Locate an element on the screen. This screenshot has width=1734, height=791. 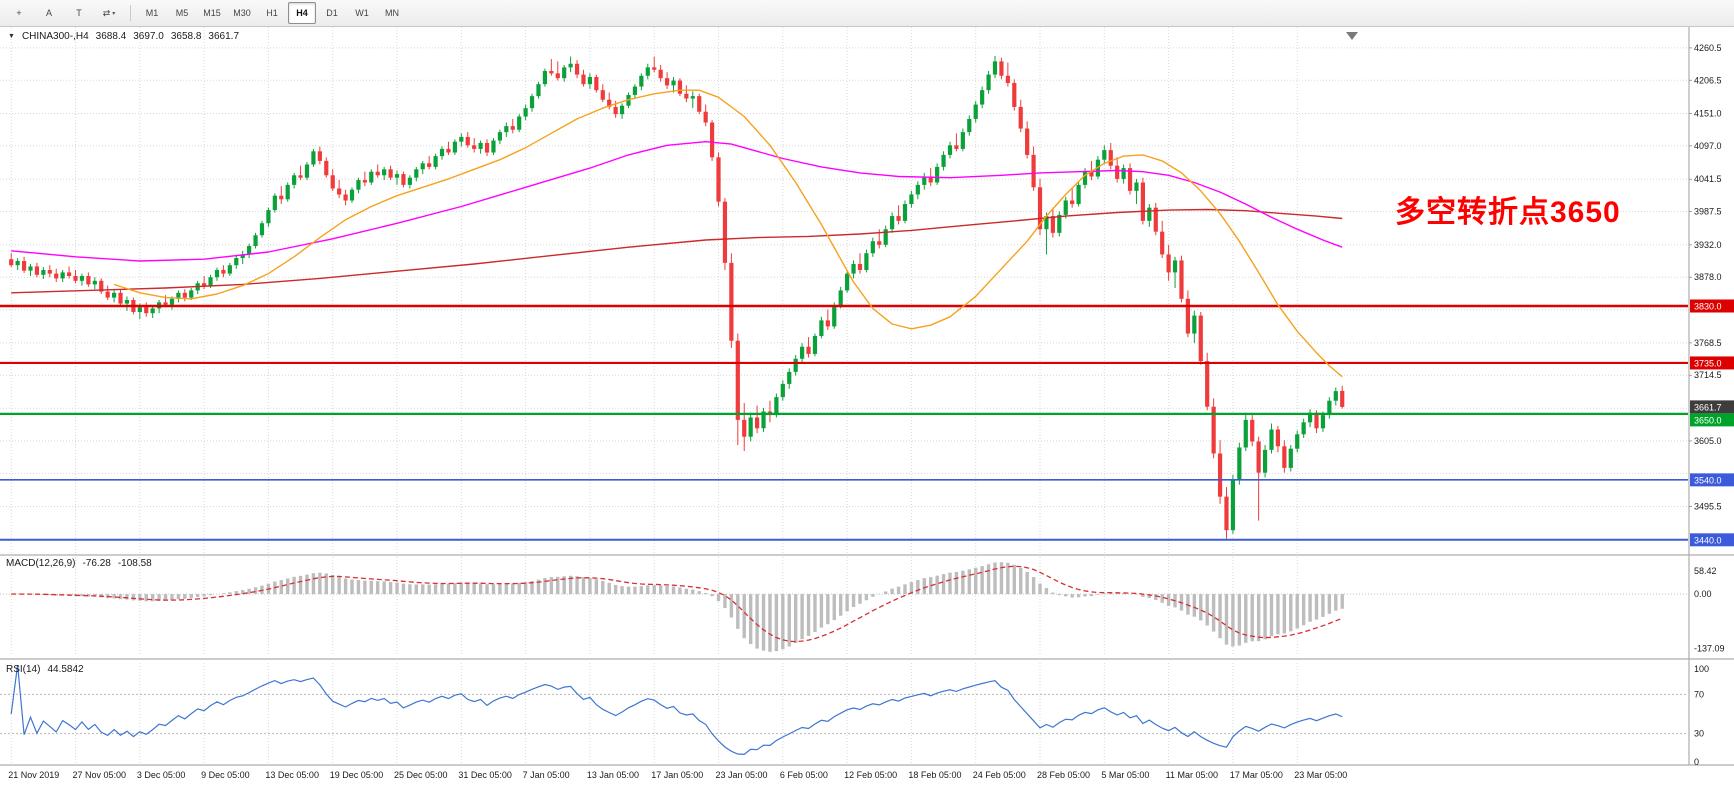
text-tool-button: T is located at coordinates (79, 13).